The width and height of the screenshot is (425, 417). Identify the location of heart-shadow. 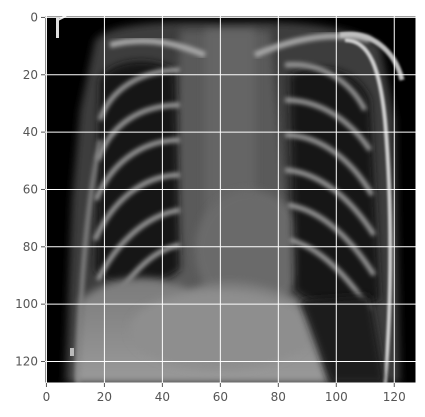
(250, 250).